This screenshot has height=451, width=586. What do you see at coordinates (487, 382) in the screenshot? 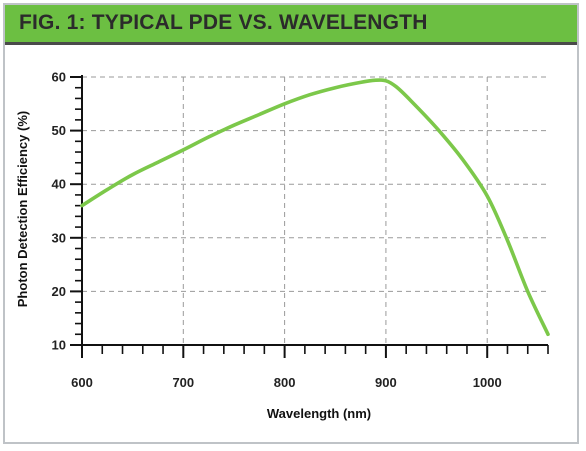
I see `x-tick-label: 1000` at bounding box center [487, 382].